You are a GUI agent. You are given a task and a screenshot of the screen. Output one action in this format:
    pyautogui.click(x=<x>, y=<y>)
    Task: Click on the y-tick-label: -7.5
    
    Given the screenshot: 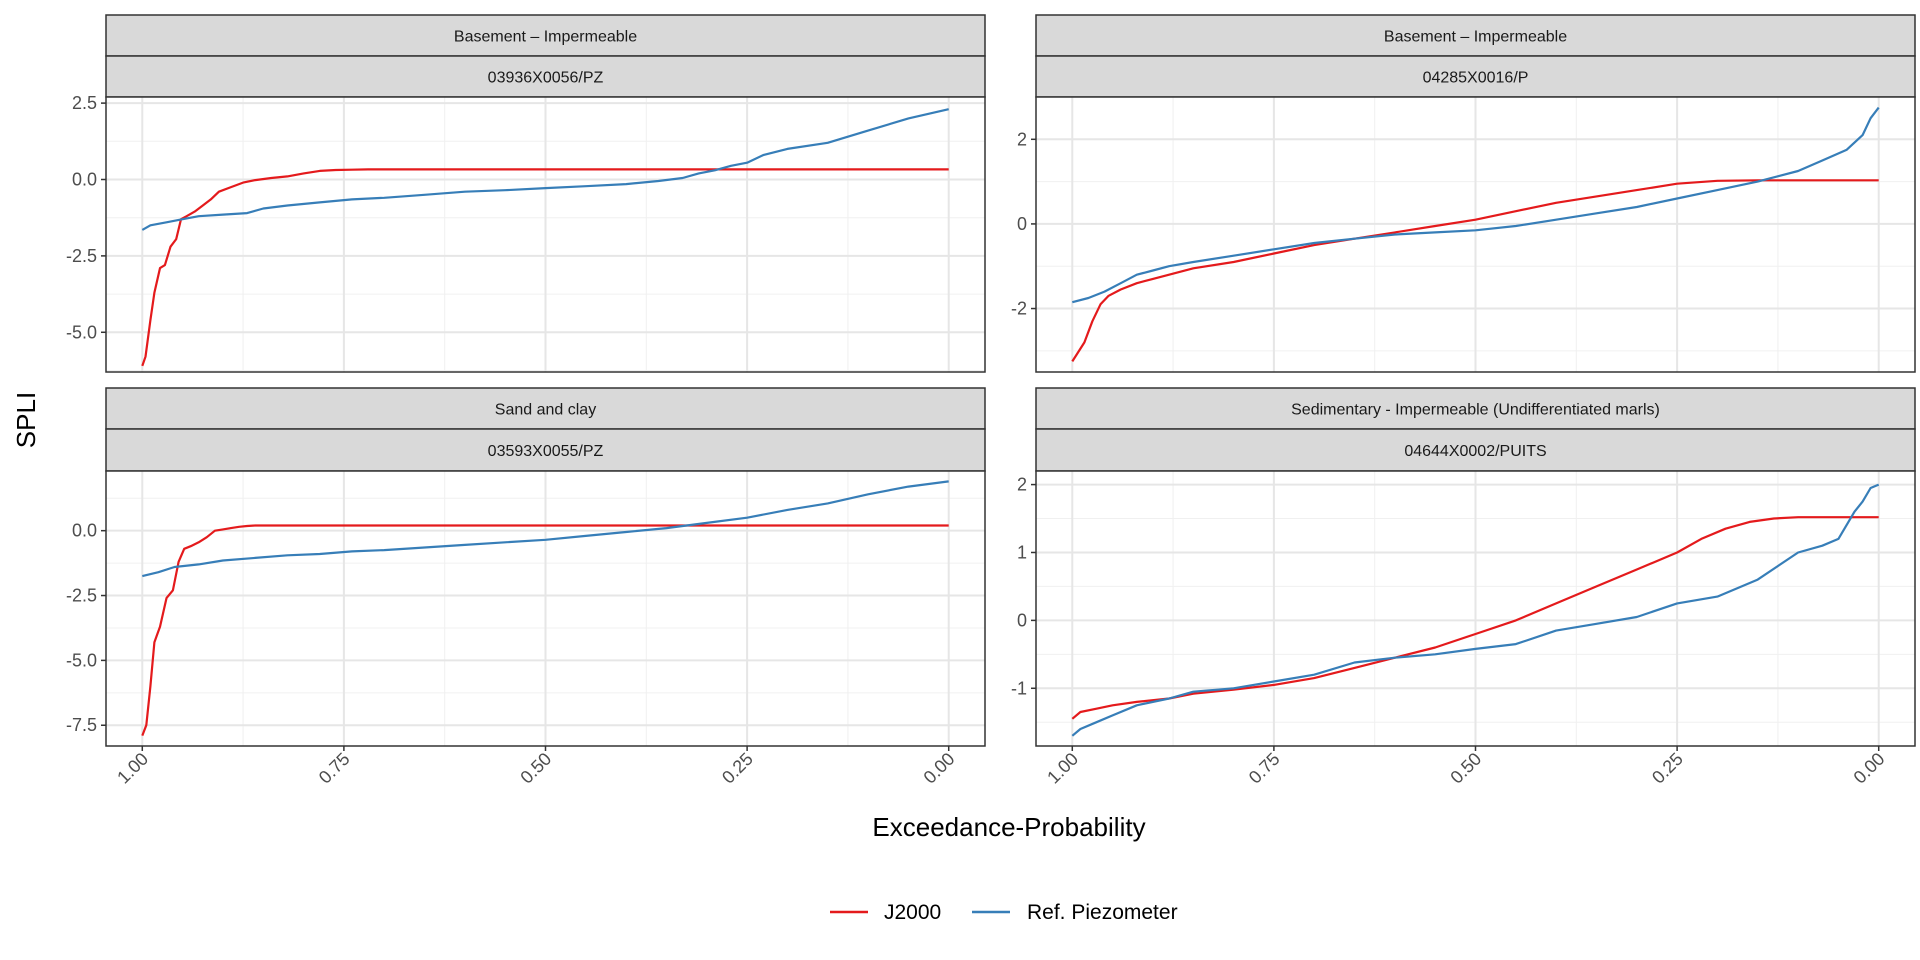 What is the action you would take?
    pyautogui.click(x=81, y=725)
    